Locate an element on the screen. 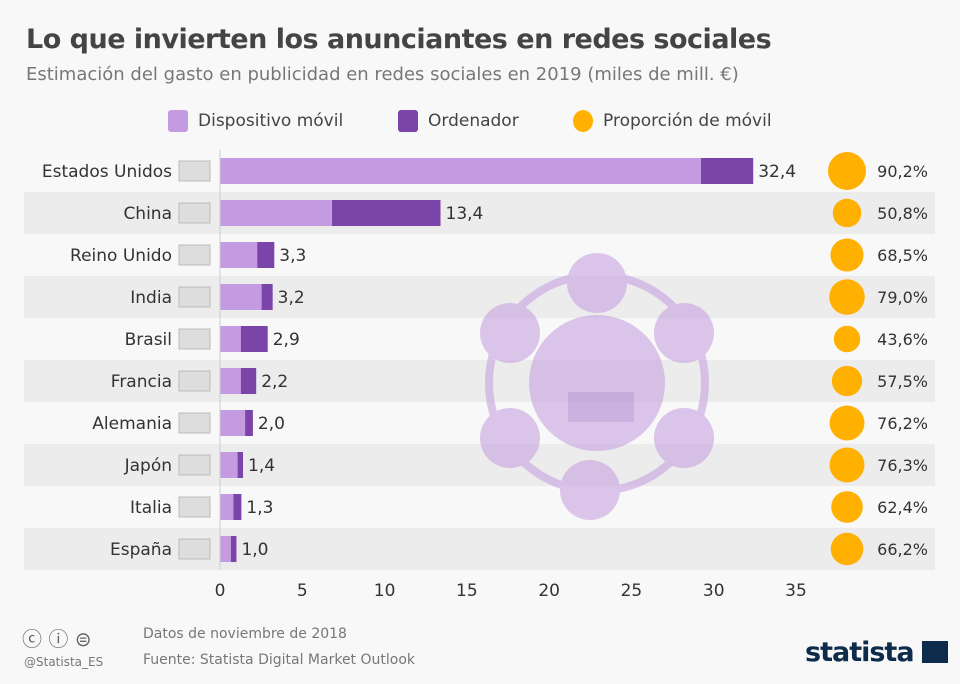 The image size is (960, 684). thumbs-up-icon is located at coordinates (510, 333).